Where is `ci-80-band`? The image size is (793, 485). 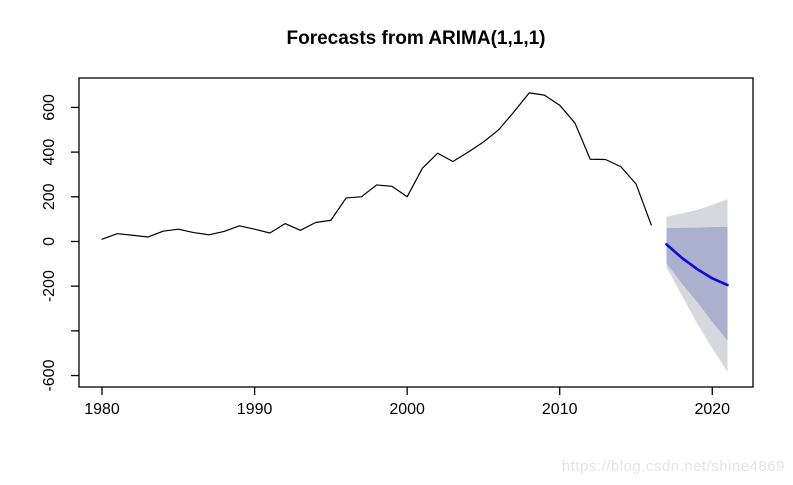 ci-80-band is located at coordinates (697, 283).